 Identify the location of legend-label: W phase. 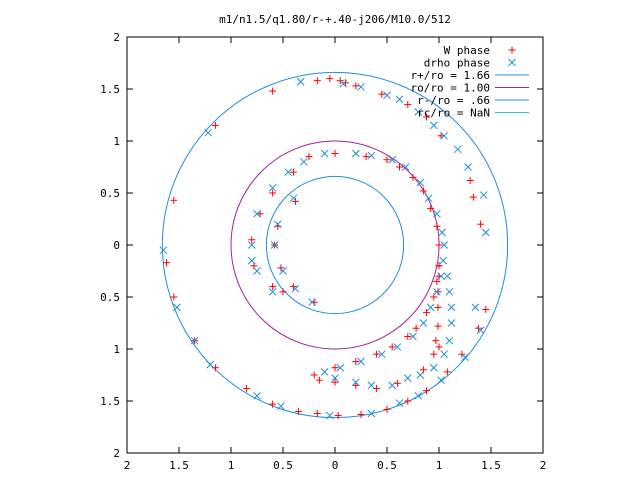
(467, 50).